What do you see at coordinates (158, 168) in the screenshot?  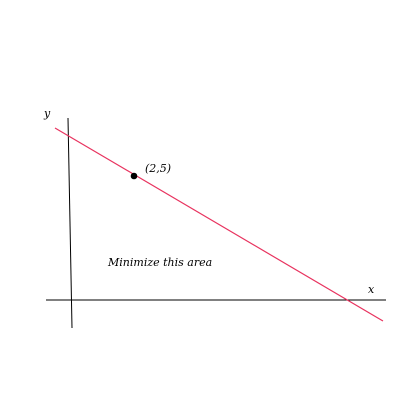 I see `point-label: (2,5)` at bounding box center [158, 168].